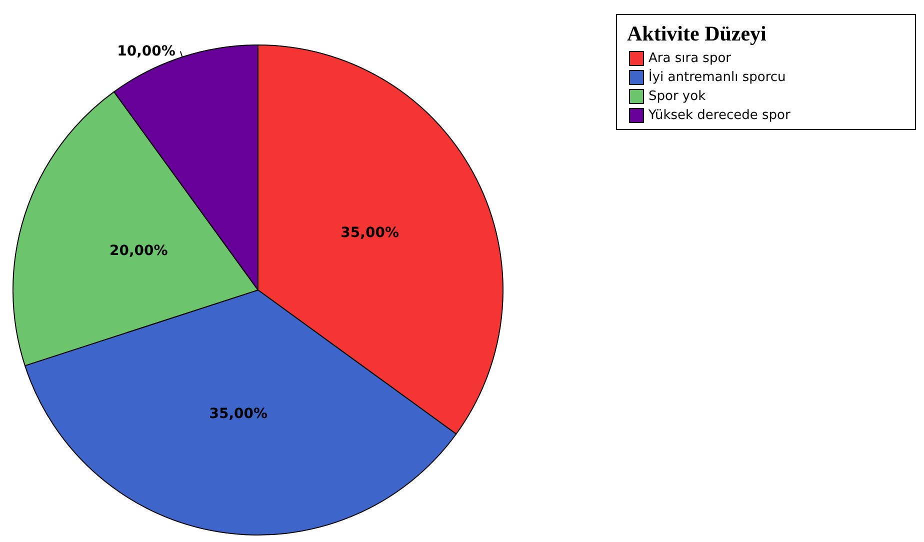  I want to click on legend-title: Aktivite Düzeyi, so click(697, 34).